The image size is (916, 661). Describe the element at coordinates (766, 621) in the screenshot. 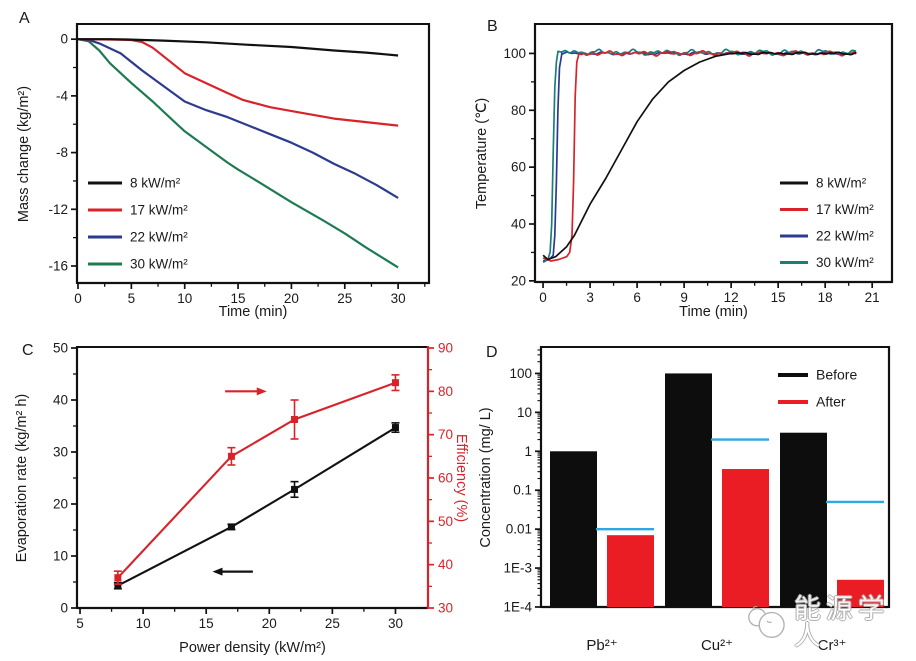

I see `mascot-icon` at that location.